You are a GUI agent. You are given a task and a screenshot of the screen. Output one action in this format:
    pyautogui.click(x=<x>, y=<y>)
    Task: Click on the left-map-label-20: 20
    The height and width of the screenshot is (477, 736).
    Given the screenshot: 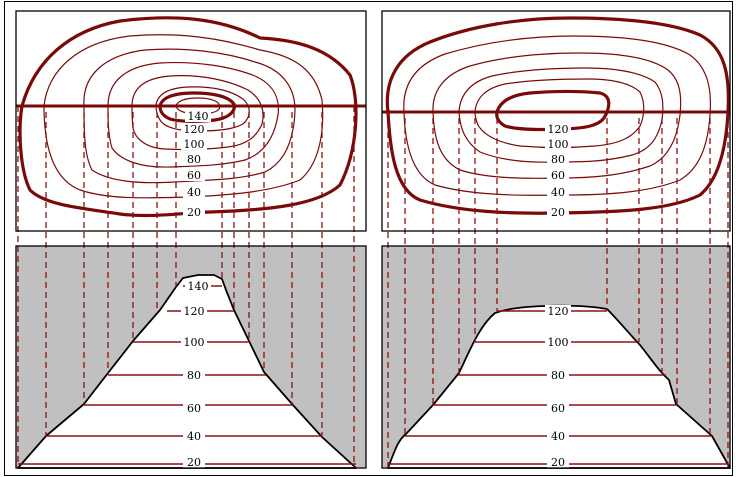 What is the action you would take?
    pyautogui.click(x=194, y=212)
    